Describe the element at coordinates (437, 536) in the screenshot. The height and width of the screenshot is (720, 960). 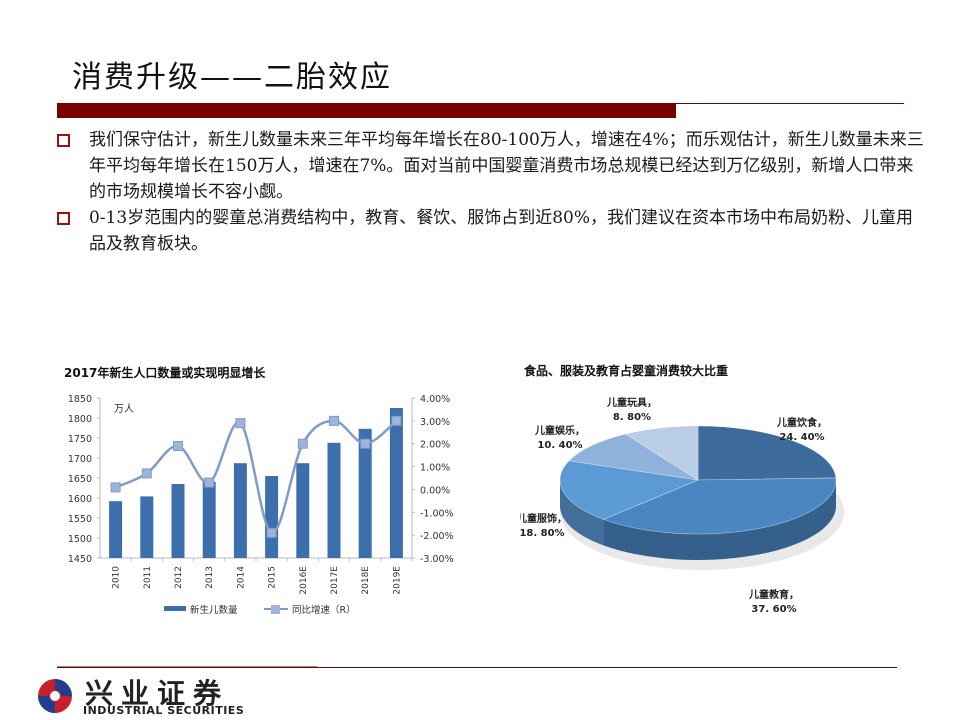
I see `svg-text: -2.00%` at that location.